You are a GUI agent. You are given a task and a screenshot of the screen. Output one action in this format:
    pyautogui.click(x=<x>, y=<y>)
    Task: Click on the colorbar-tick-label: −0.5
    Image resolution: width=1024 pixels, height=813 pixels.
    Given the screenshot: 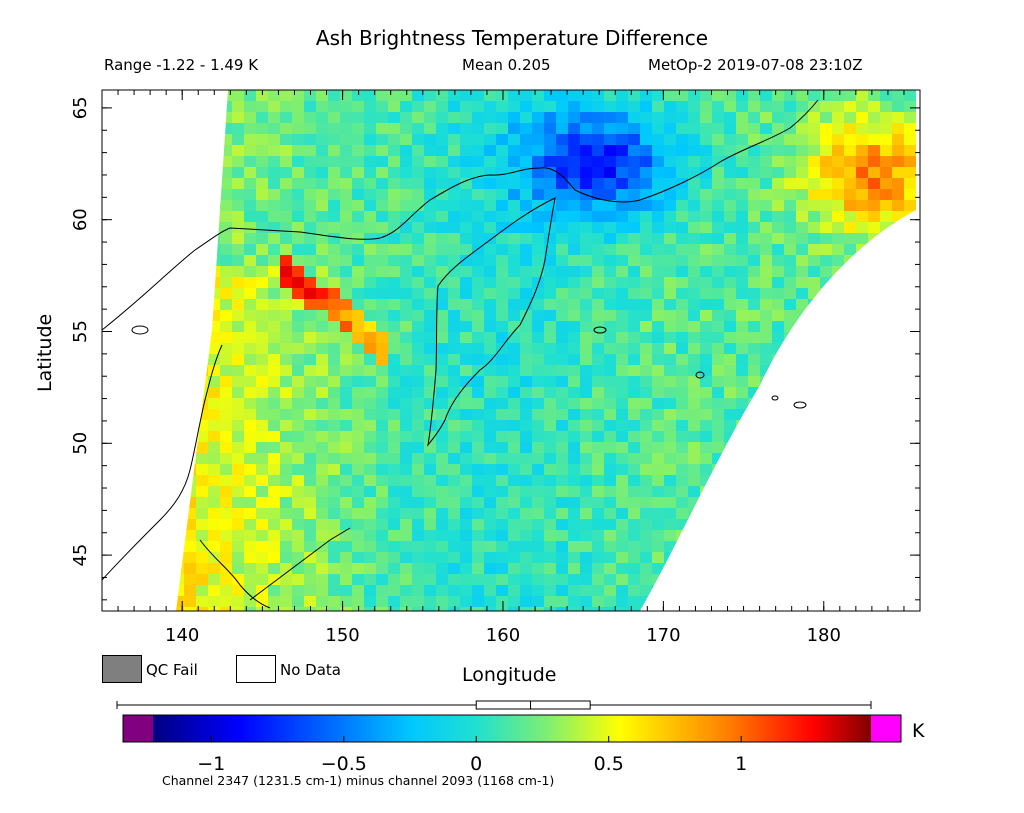 What is the action you would take?
    pyautogui.click(x=344, y=764)
    